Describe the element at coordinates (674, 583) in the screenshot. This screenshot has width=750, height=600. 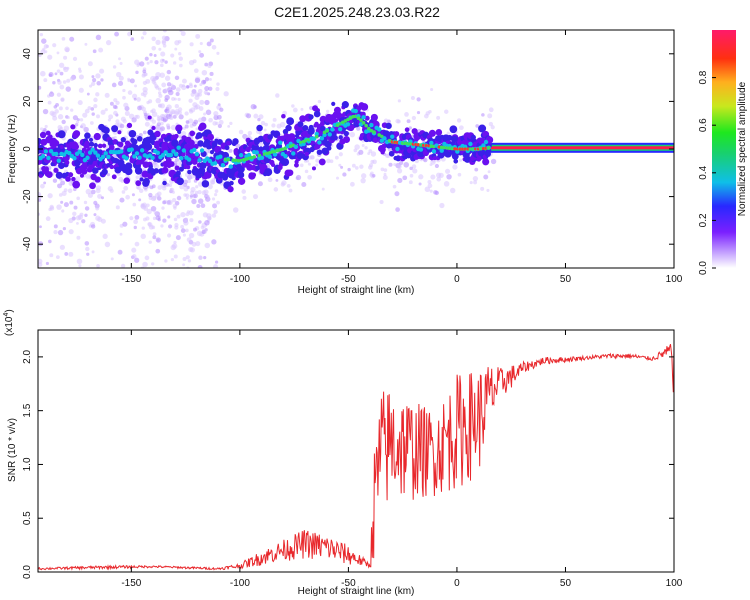
I see `snr-xtick-label: 100` at that location.